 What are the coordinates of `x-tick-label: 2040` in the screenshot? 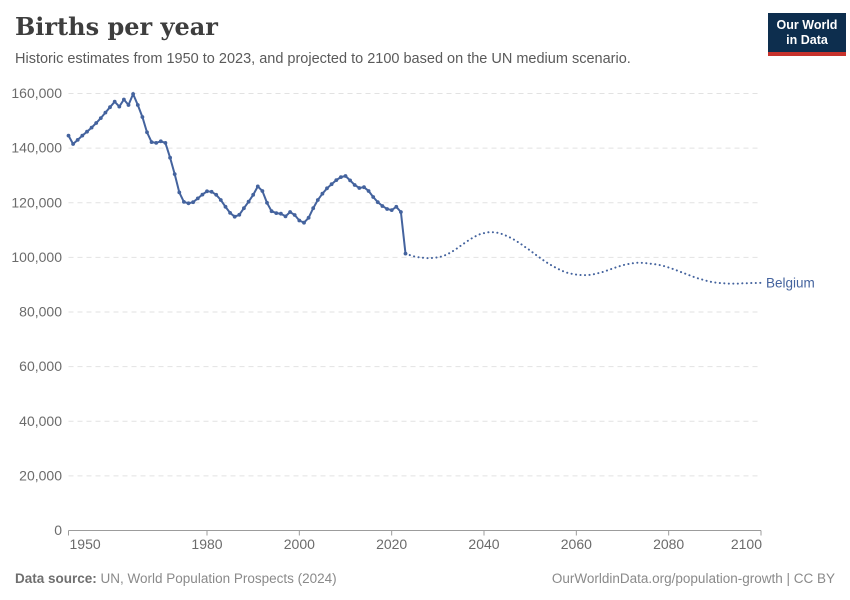 It's located at (483, 544).